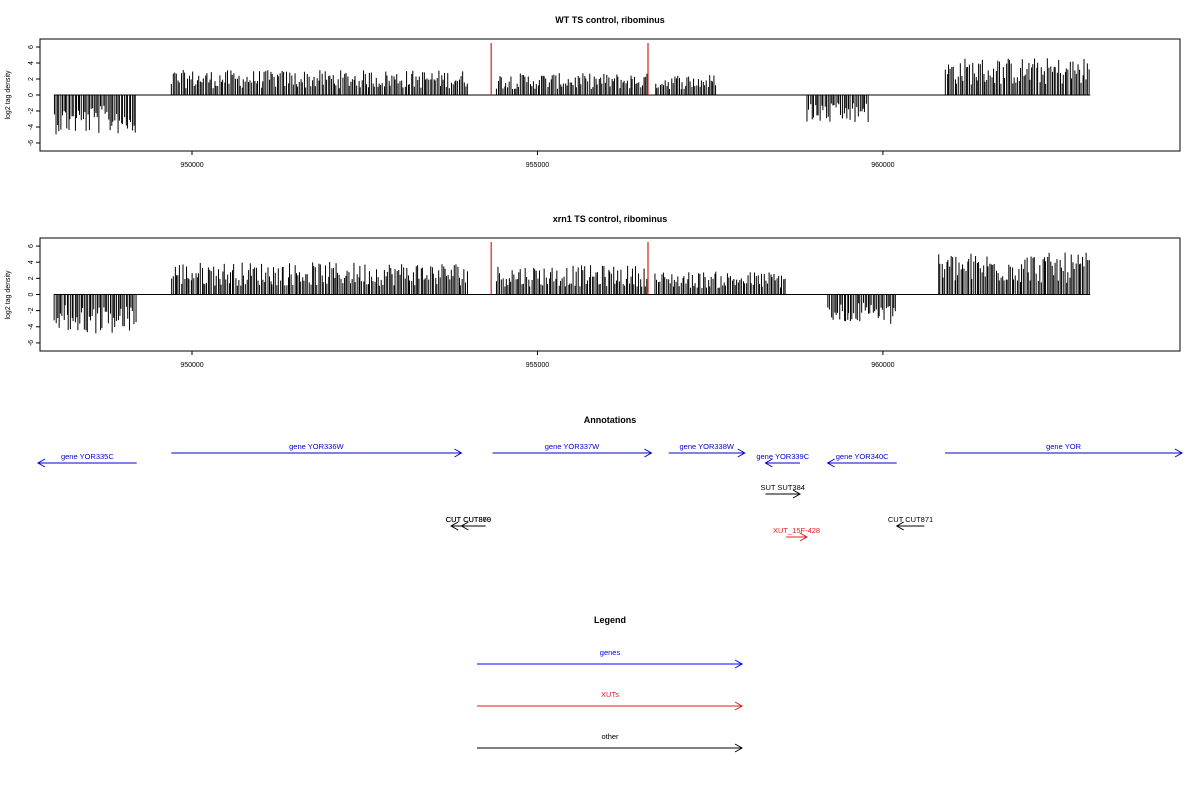 The width and height of the screenshot is (1200, 805). Describe the element at coordinates (572, 446) in the screenshot. I see `annotation-label: gene YOR337W` at that location.